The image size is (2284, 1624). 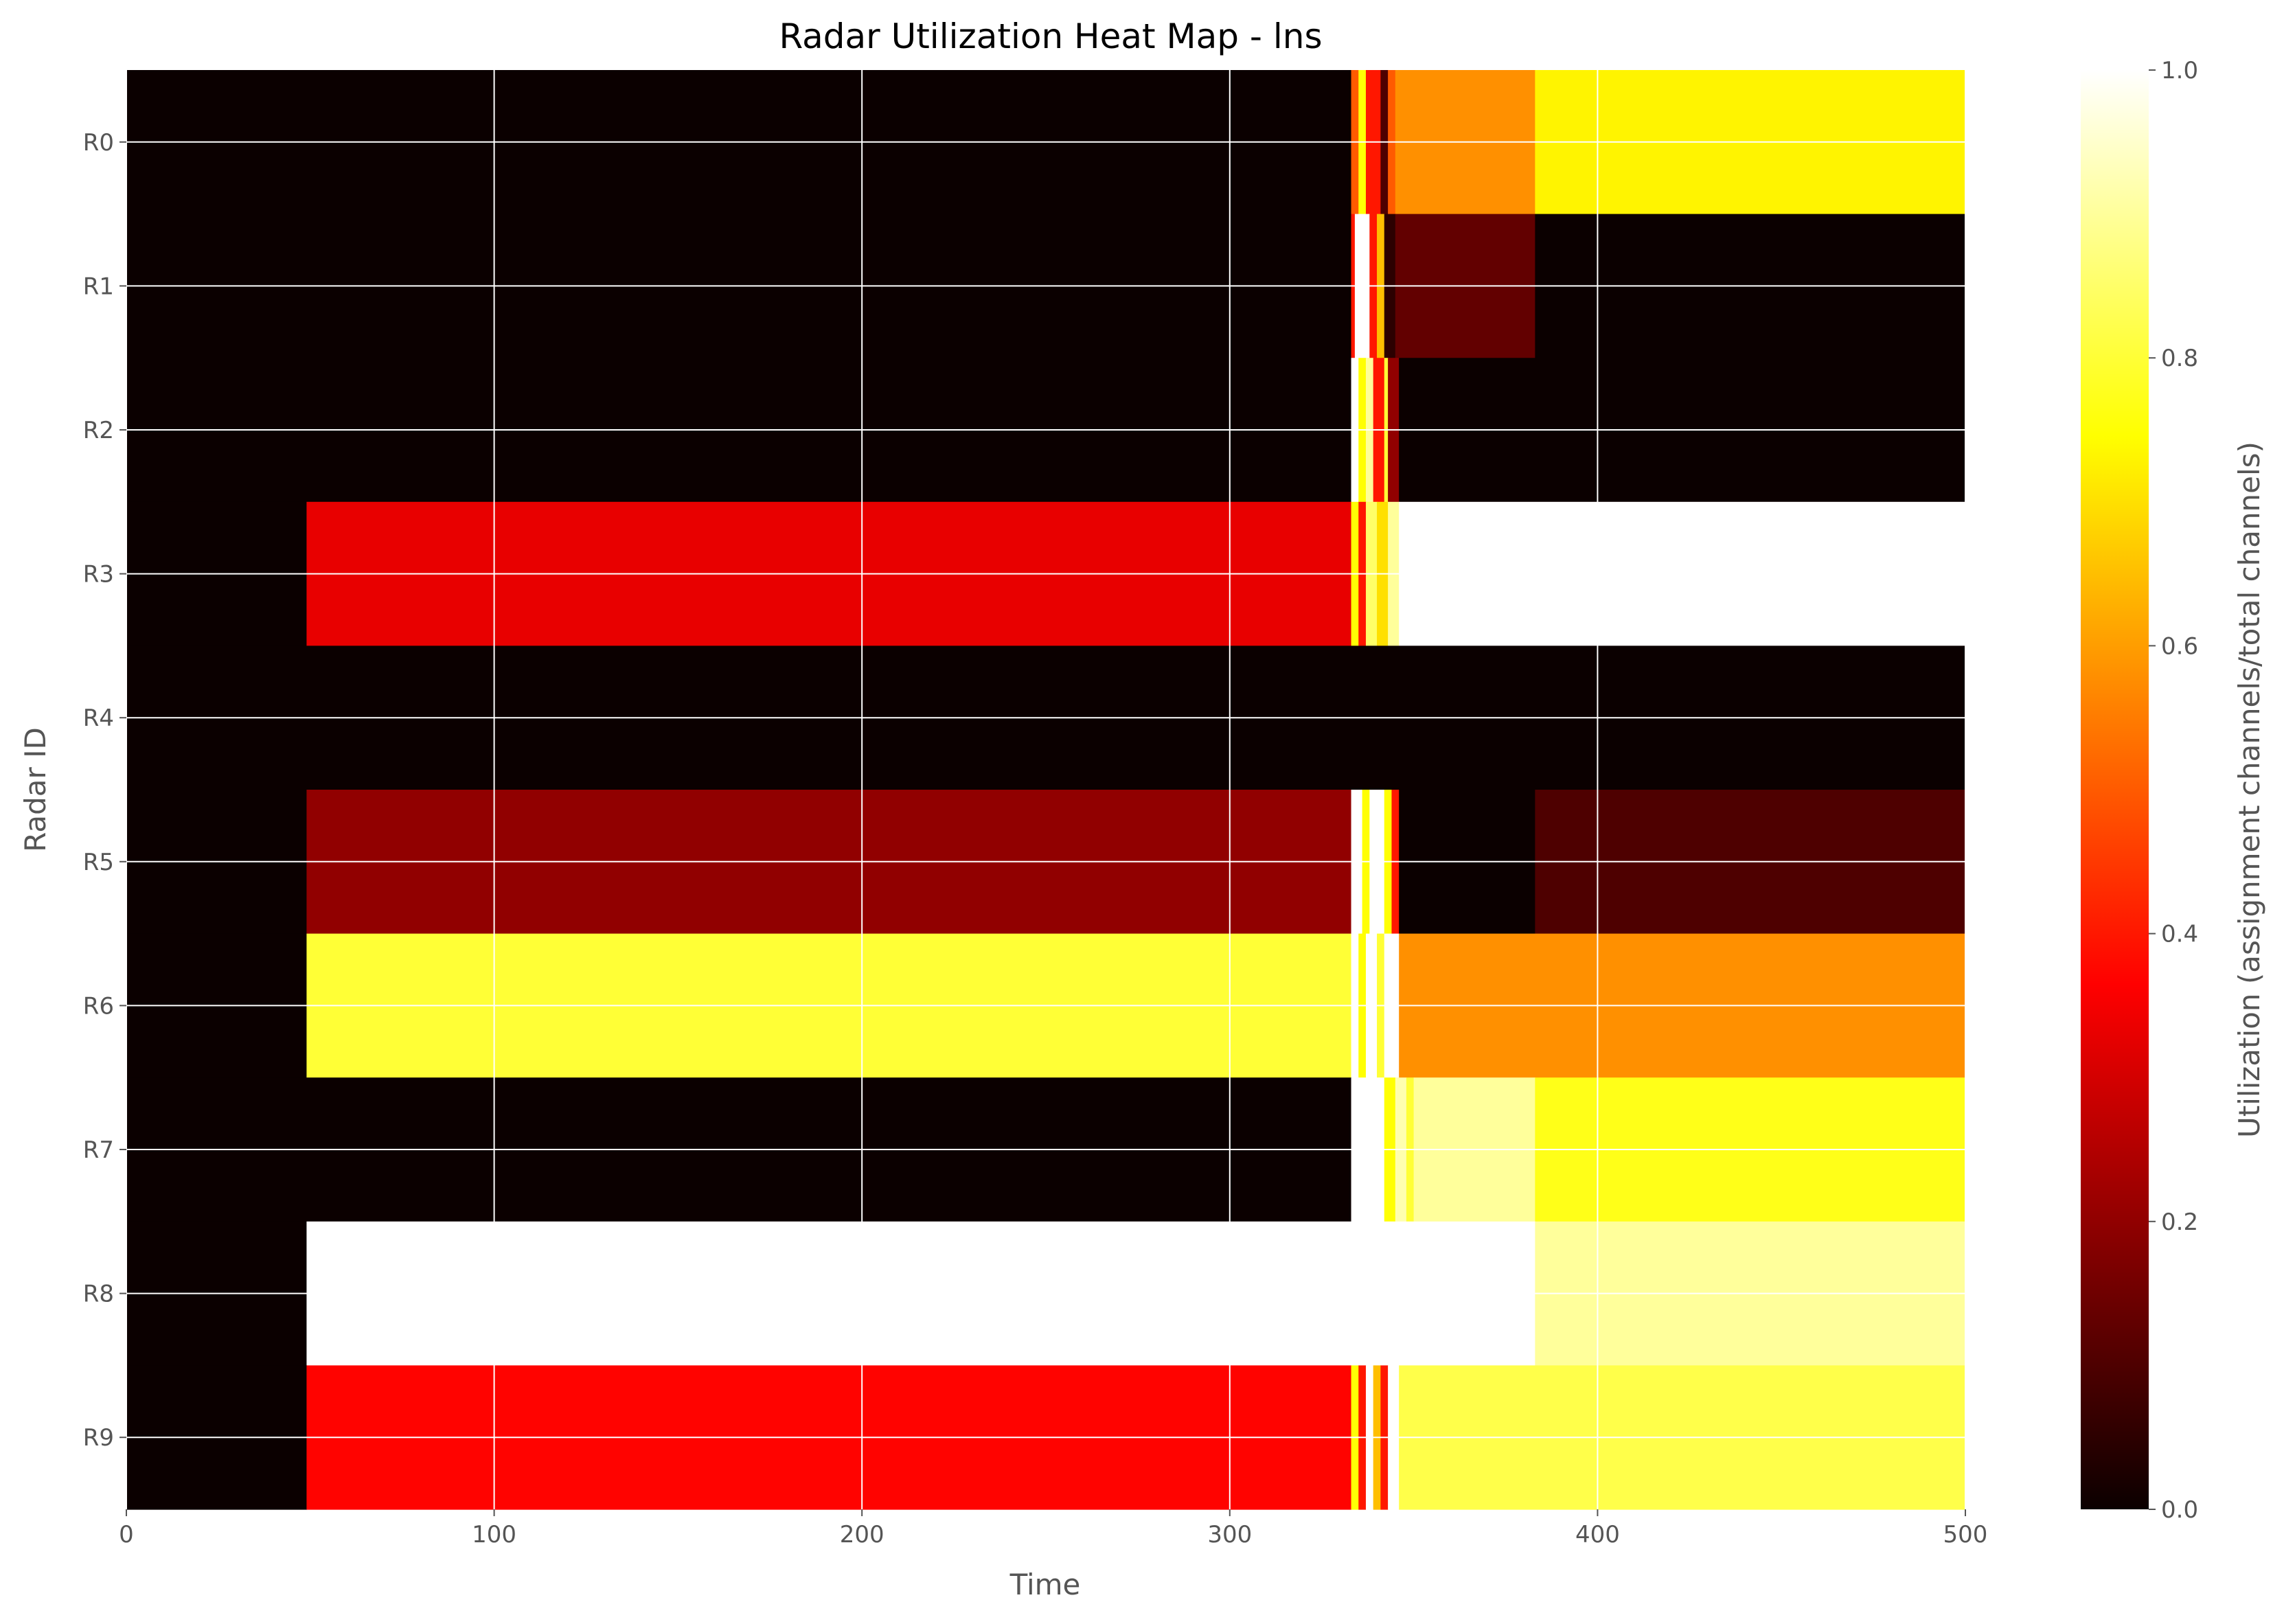 I want to click on y-tick-label: R1, so click(x=98, y=286).